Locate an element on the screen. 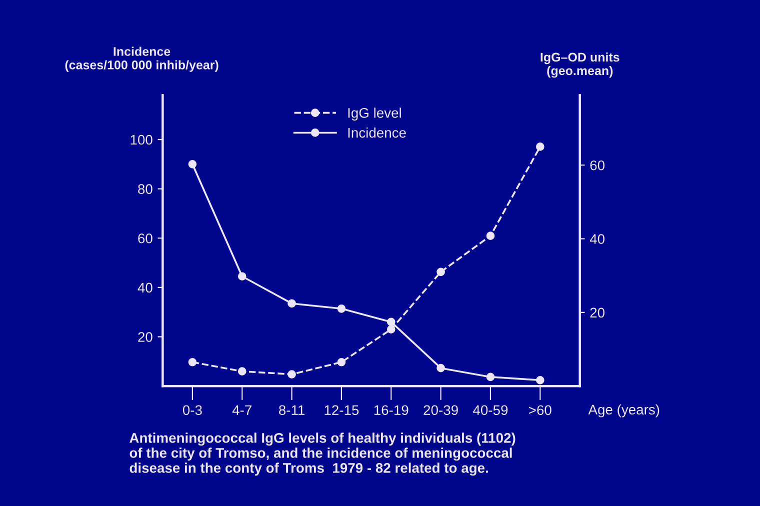 The image size is (760, 506). legend-label: IgG level is located at coordinates (374, 114).